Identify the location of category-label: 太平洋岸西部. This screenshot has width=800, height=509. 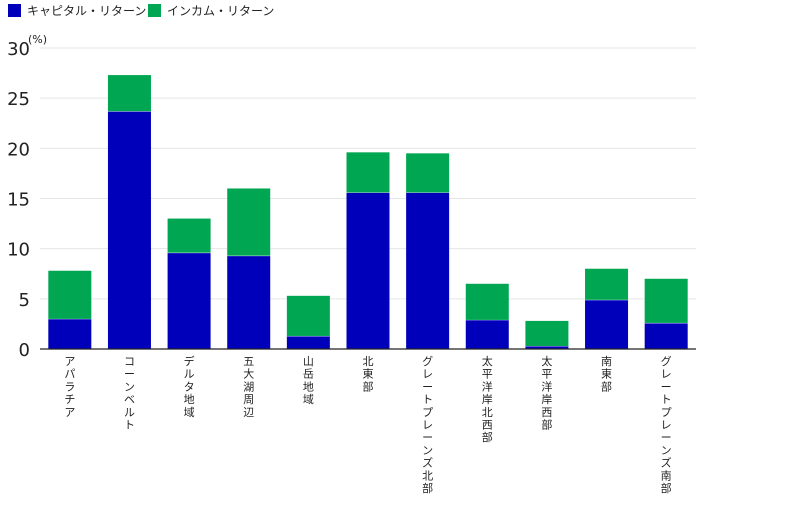
(546, 393).